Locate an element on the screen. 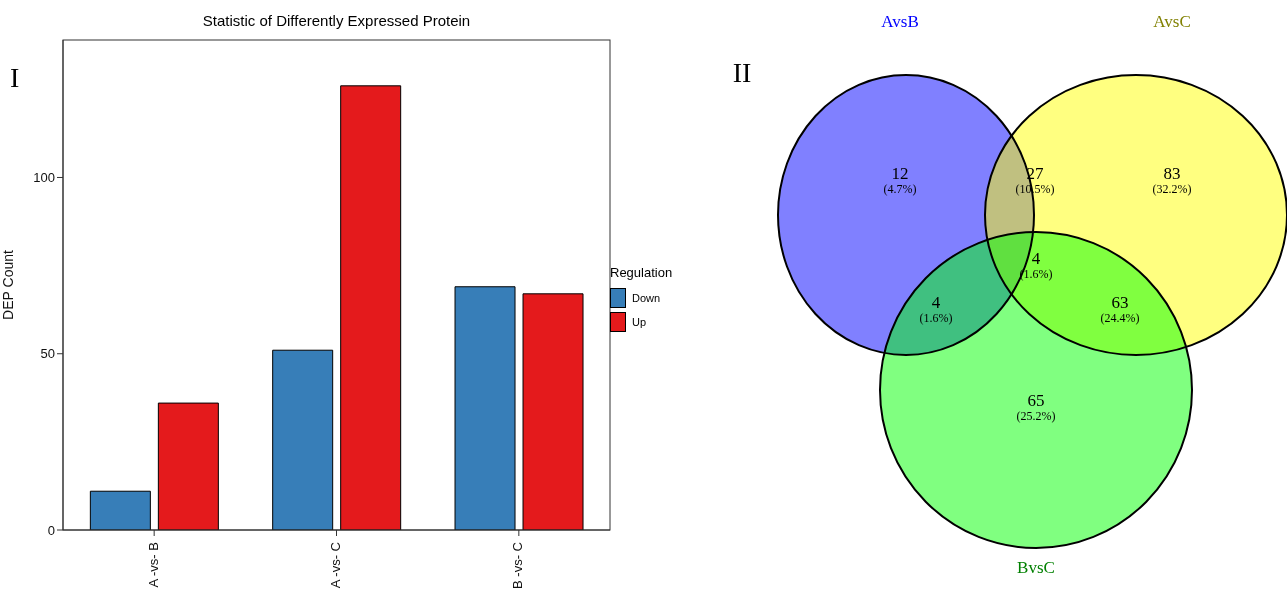  data-label: 83 is located at coordinates (1172, 173).